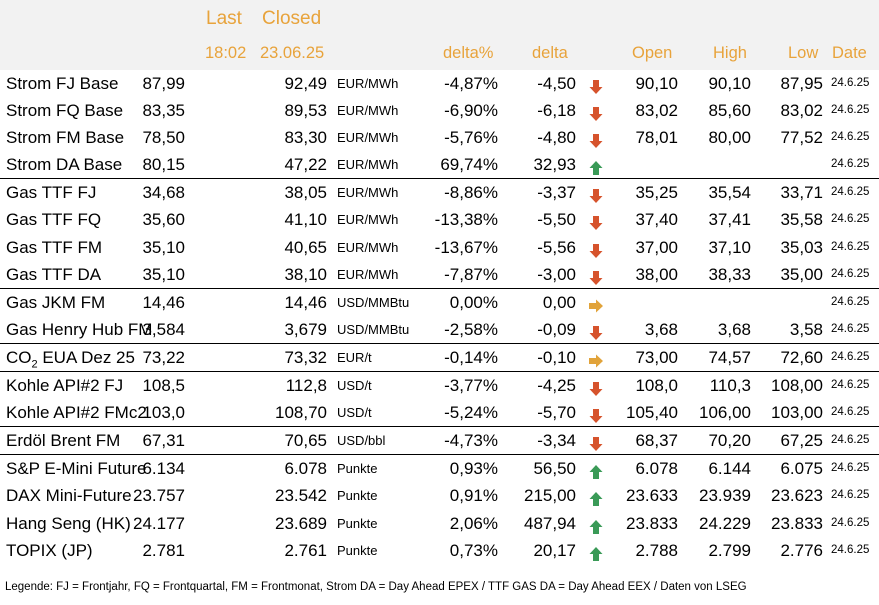  Describe the element at coordinates (729, 441) in the screenshot. I see `high-value: 70,20` at that location.